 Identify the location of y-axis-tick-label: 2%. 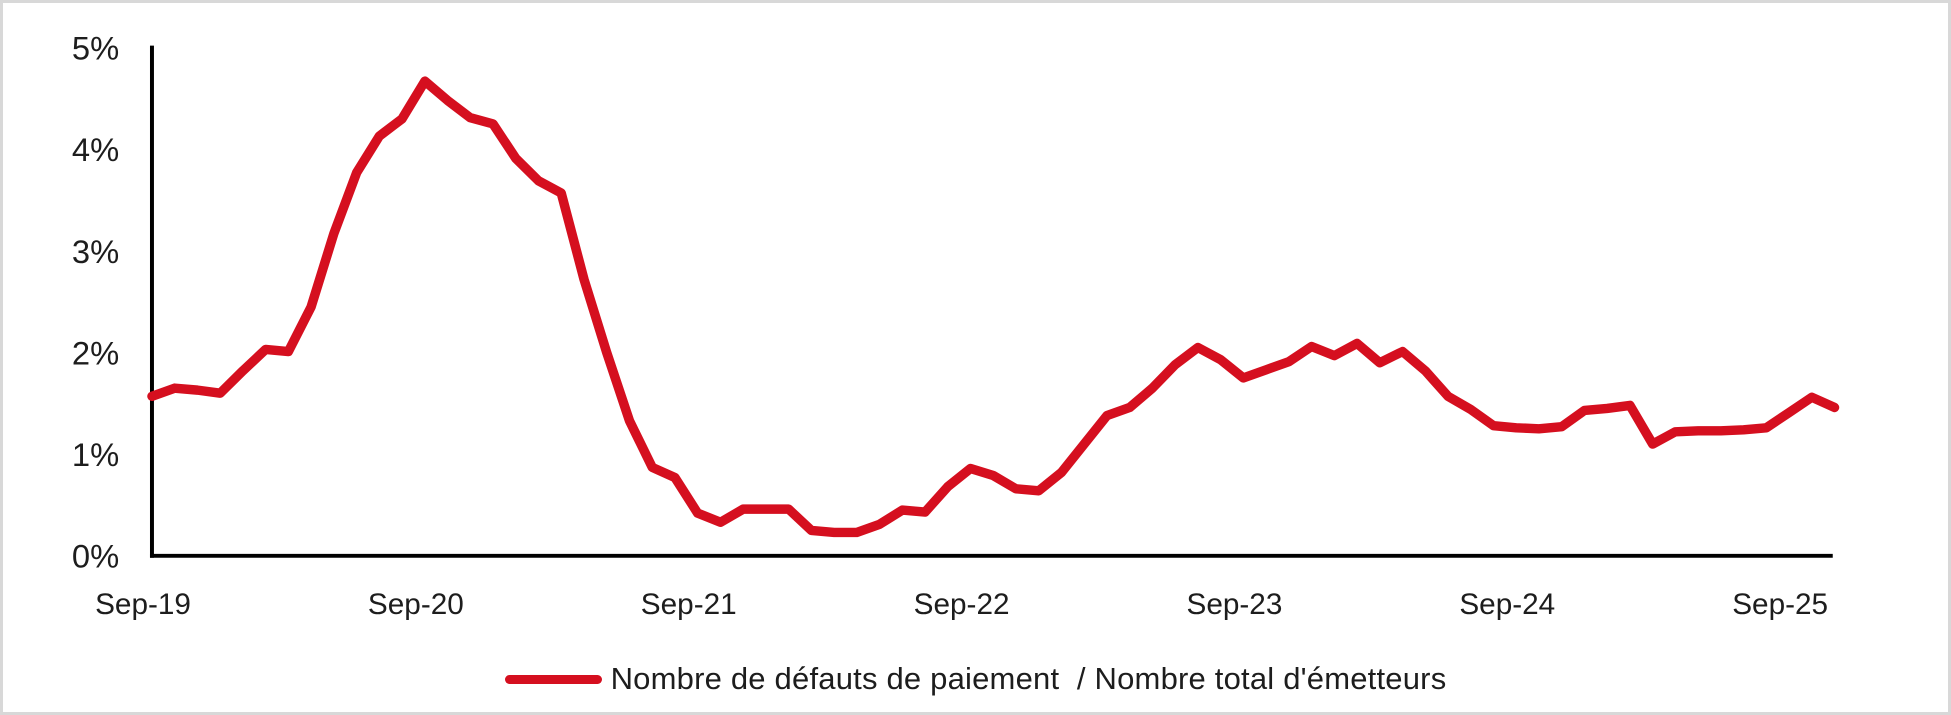
(95, 352).